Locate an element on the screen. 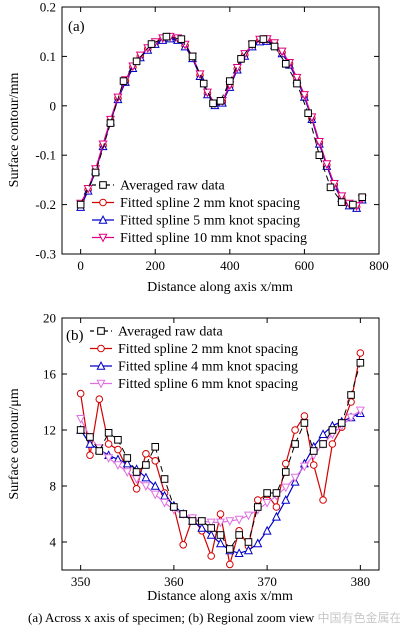  y-tick-label-b: 16 is located at coordinates (50, 374).